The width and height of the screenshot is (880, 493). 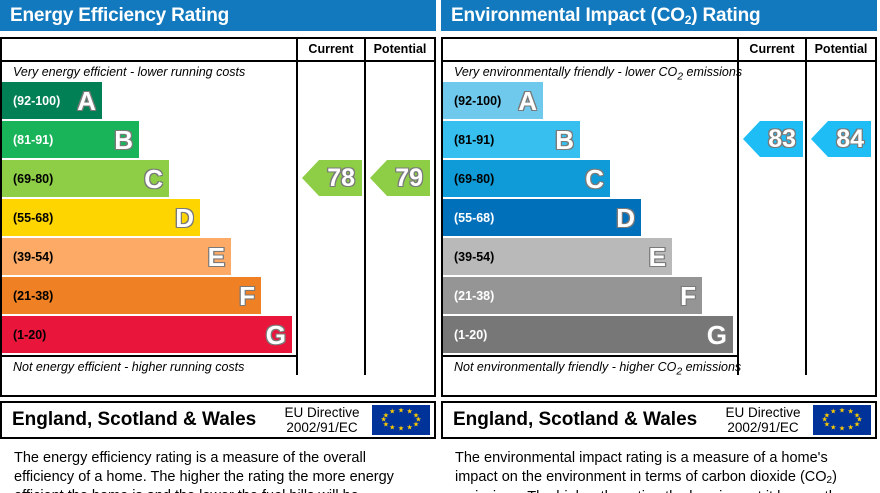 What do you see at coordinates (713, 72) in the screenshot?
I see `env-top-note-post: emissions` at bounding box center [713, 72].